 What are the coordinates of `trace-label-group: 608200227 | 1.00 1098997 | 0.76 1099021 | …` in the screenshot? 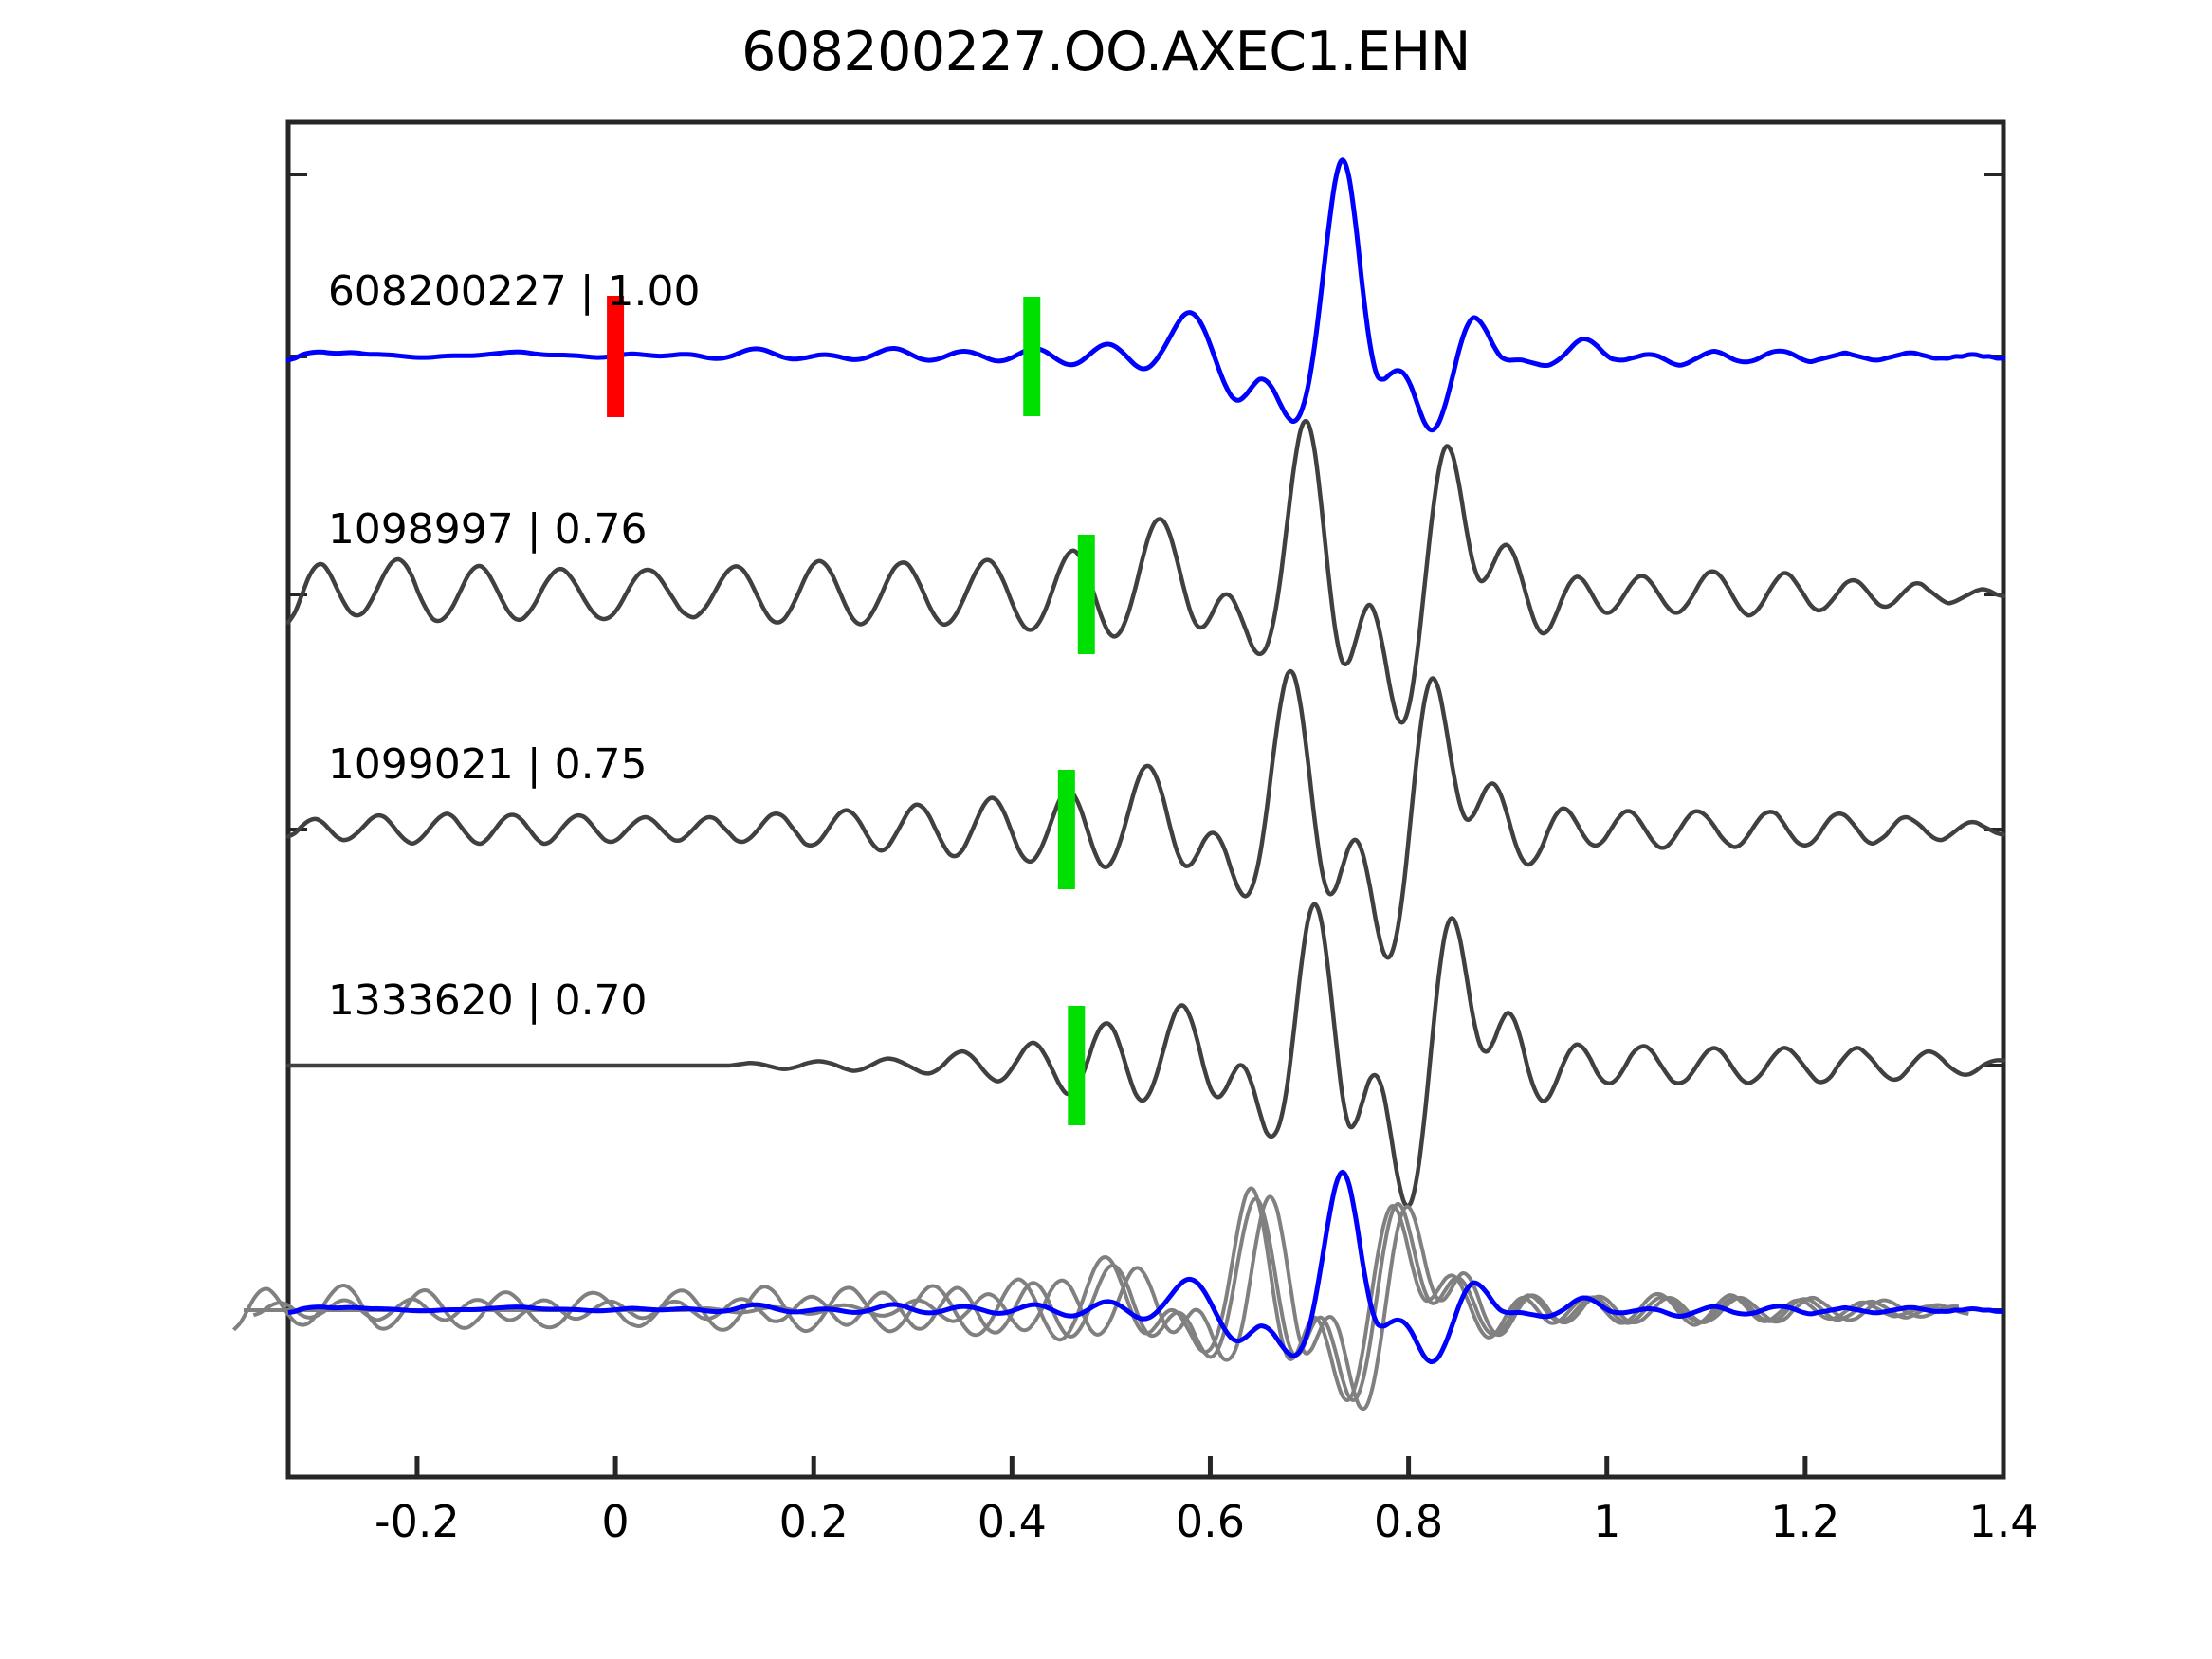 It's located at (514, 646).